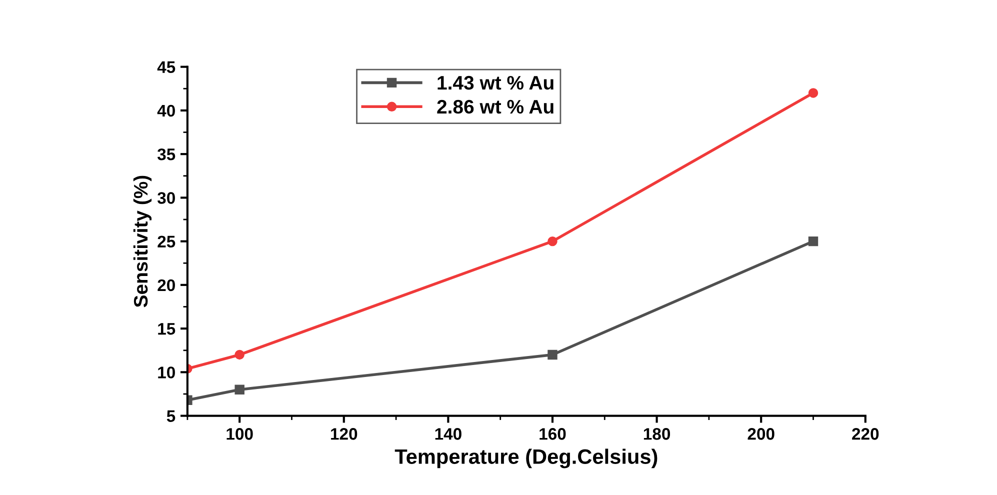  I want to click on x-tick-label: 220, so click(865, 434).